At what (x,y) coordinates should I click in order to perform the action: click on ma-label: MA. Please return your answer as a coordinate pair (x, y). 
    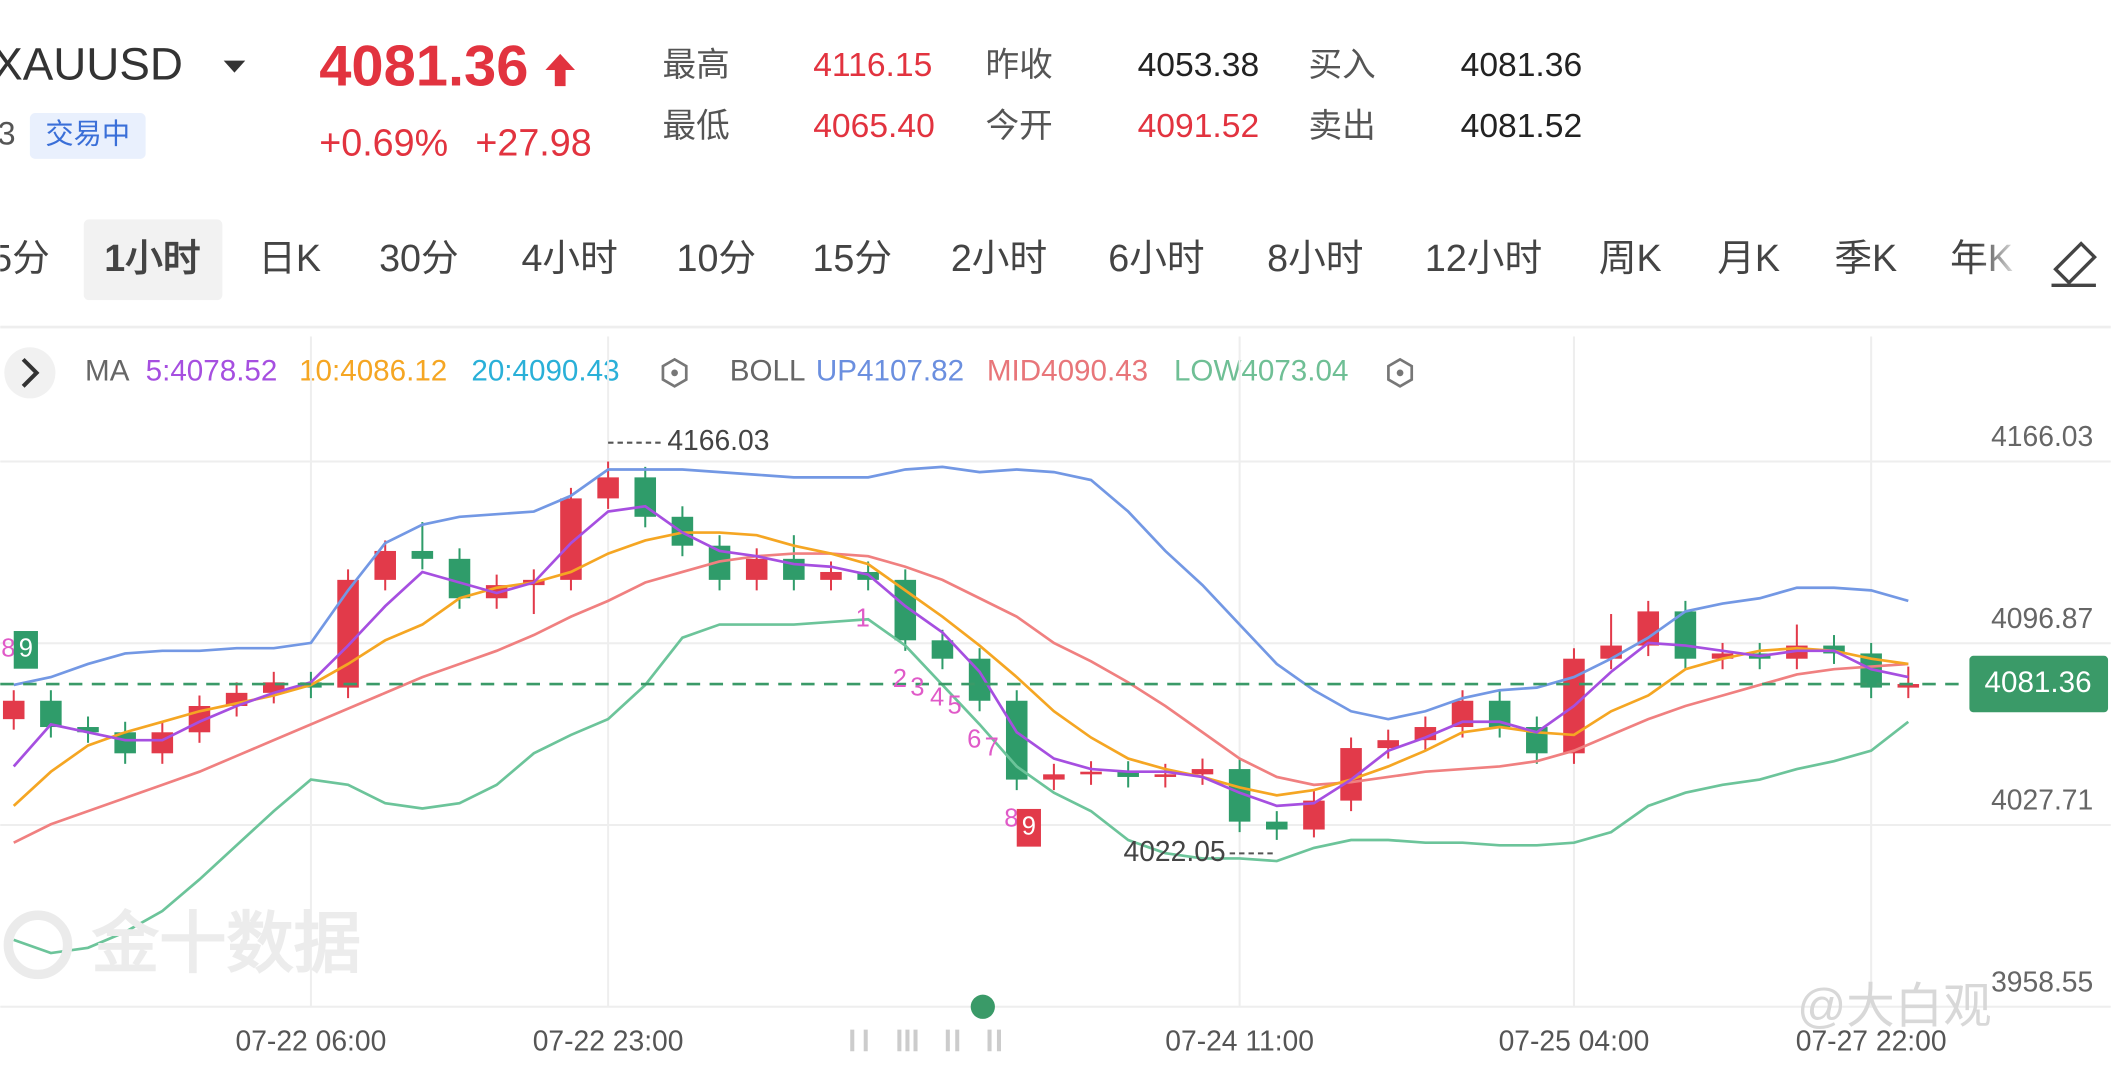
    Looking at the image, I should click on (107, 371).